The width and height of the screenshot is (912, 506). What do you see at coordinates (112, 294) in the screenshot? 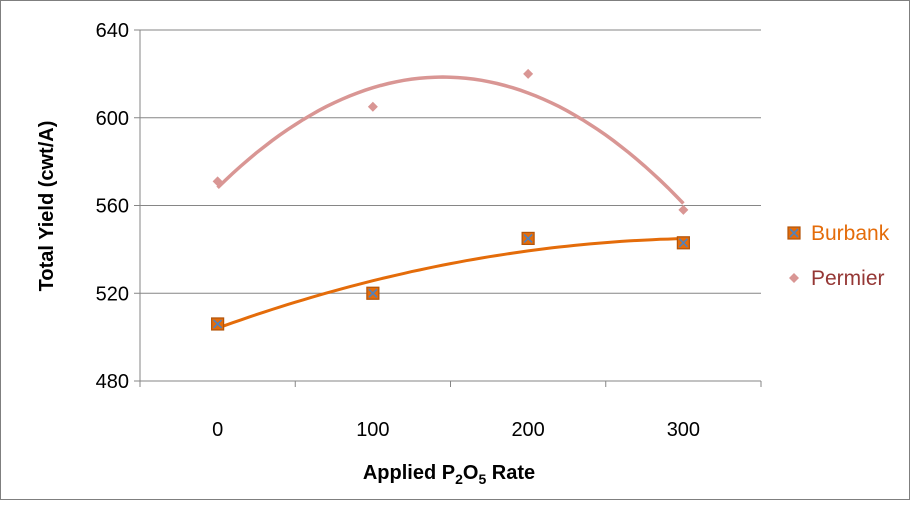
I see `y-tick-label: 520` at bounding box center [112, 294].